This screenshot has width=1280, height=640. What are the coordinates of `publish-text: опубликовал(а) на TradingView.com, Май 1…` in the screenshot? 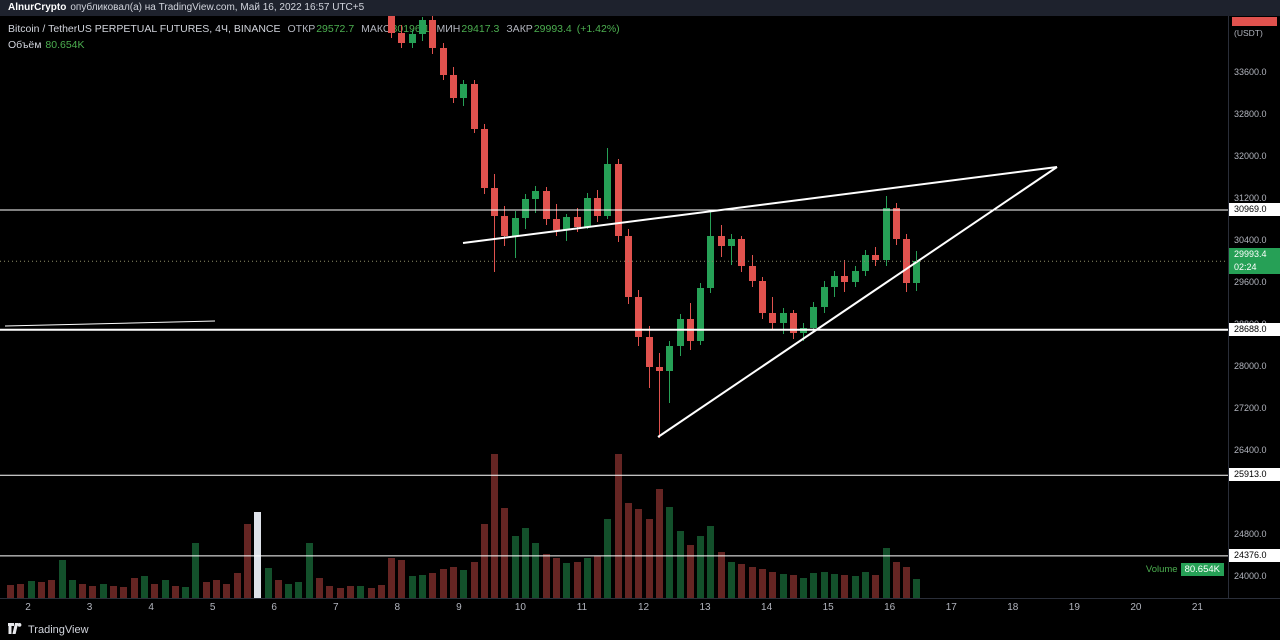 It's located at (217, 7).